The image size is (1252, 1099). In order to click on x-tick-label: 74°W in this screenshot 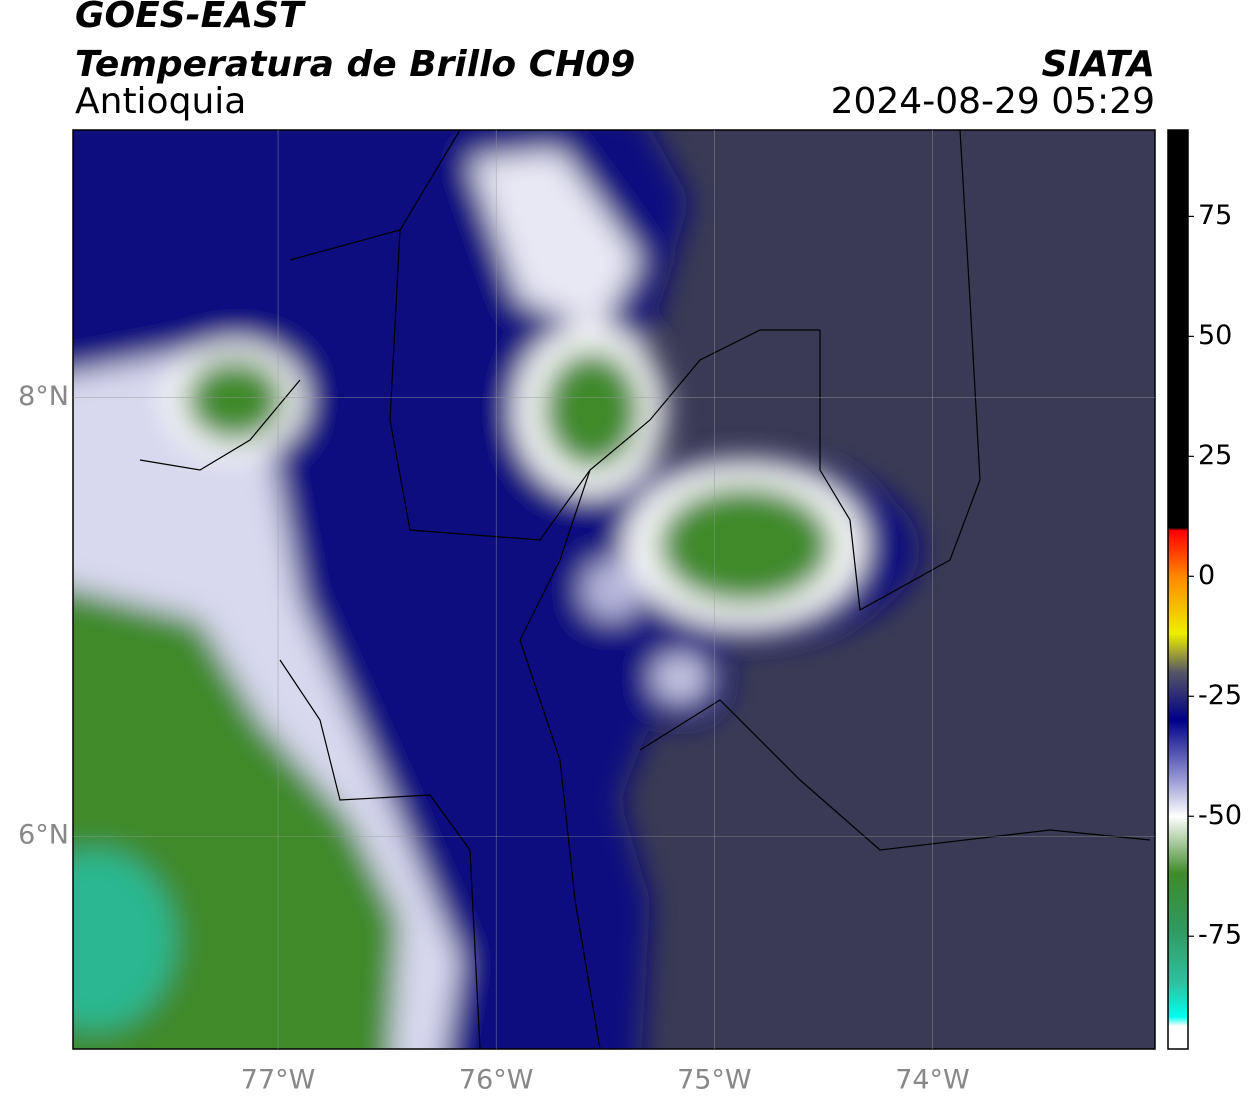, I will do `click(932, 1080)`.